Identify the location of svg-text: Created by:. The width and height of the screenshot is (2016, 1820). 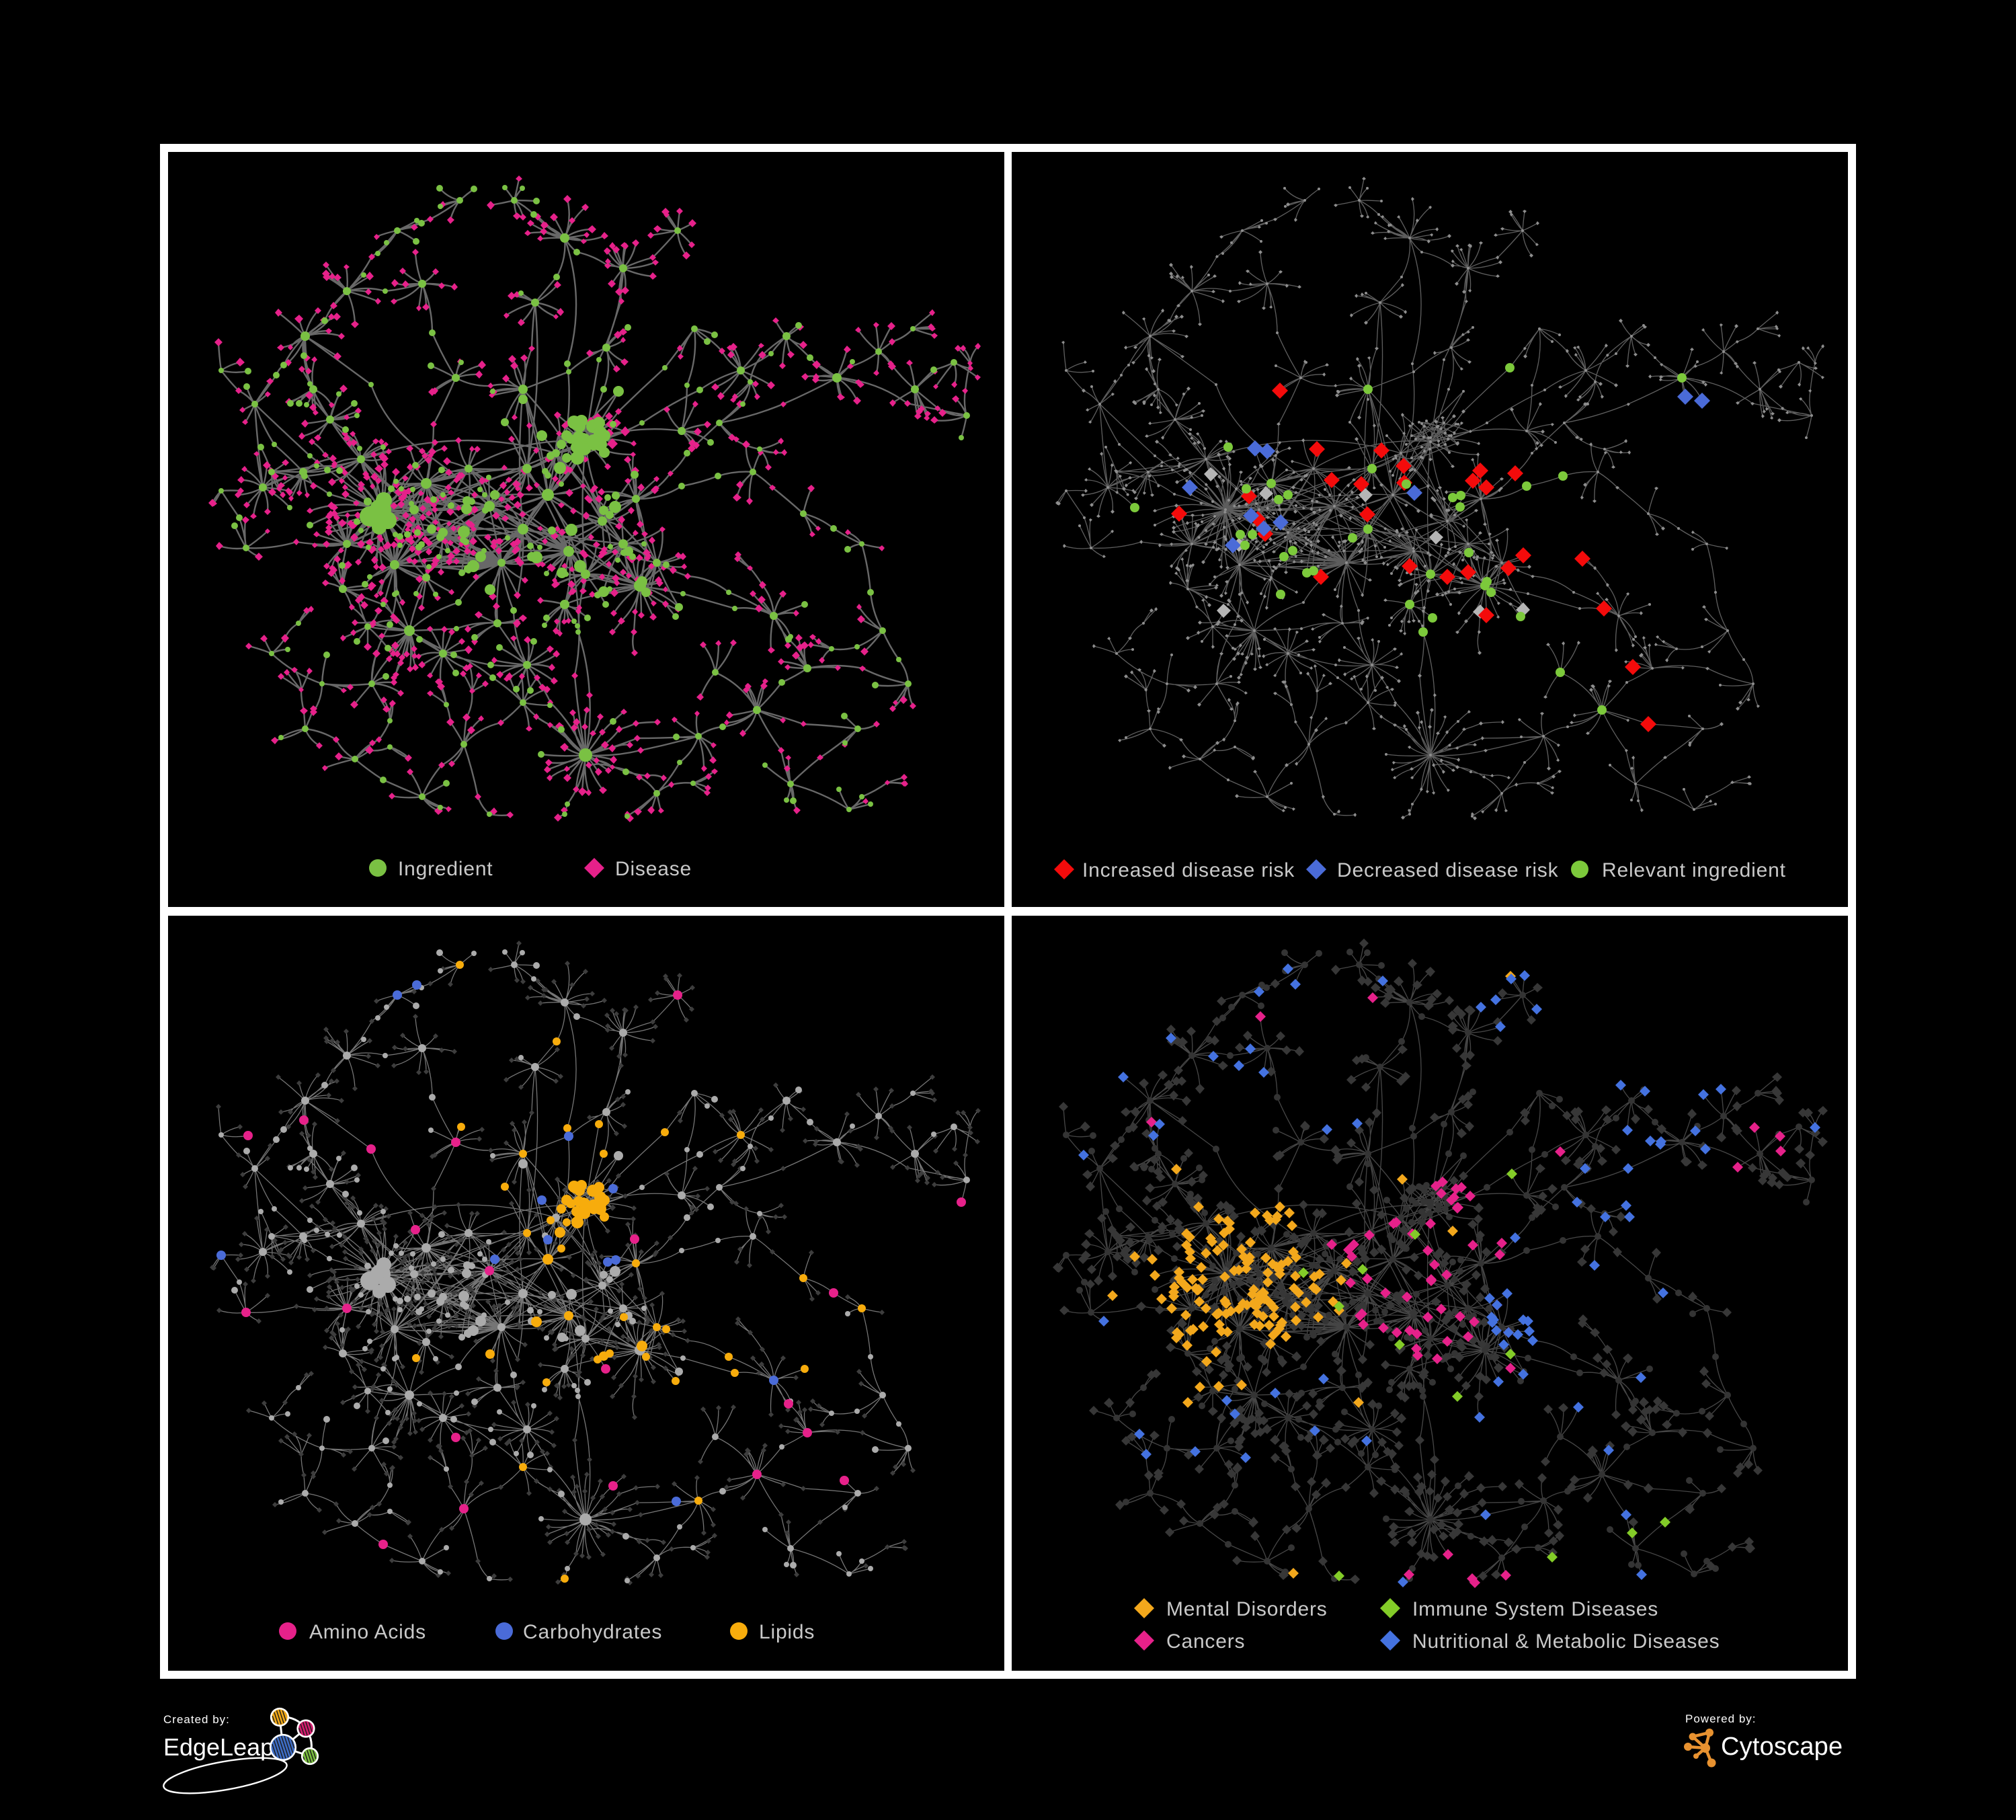
(196, 1719).